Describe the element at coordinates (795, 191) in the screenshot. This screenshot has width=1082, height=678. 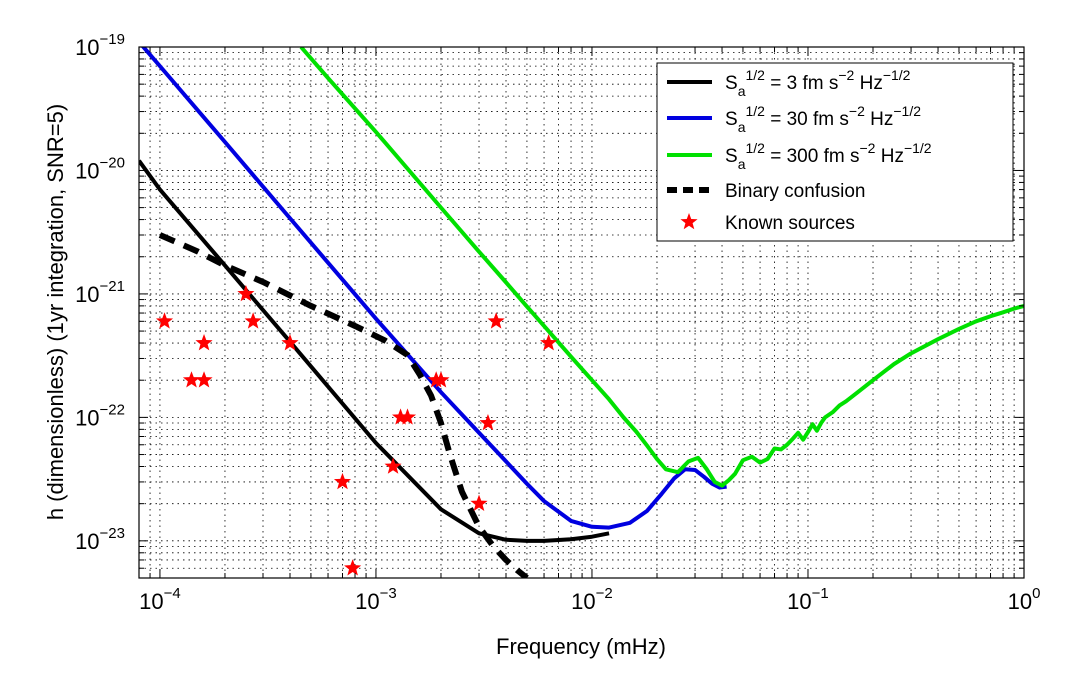
I see `legend-entry-3: Binary confusion` at that location.